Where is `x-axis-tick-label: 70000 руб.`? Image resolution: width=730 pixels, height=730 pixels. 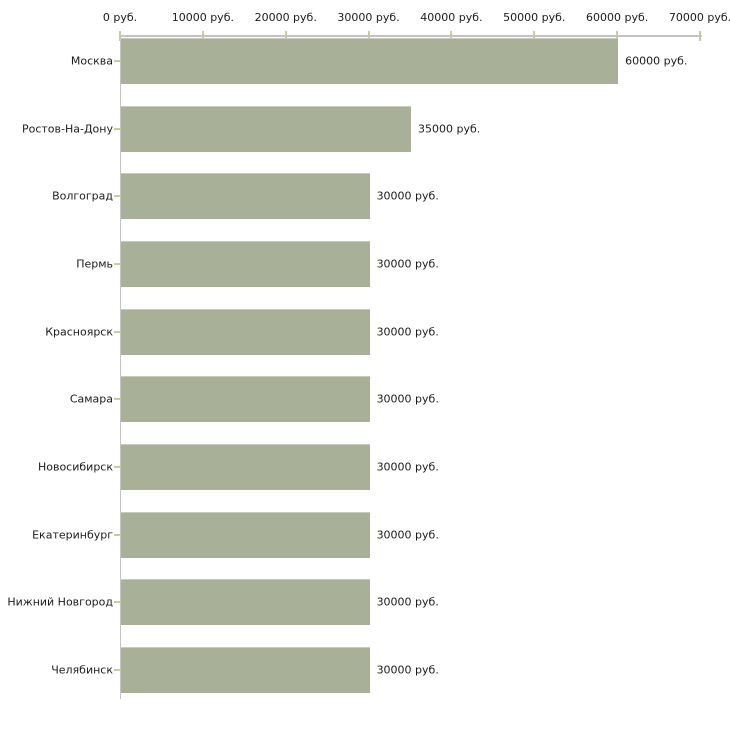 x-axis-tick-label: 70000 руб. is located at coordinates (699, 17).